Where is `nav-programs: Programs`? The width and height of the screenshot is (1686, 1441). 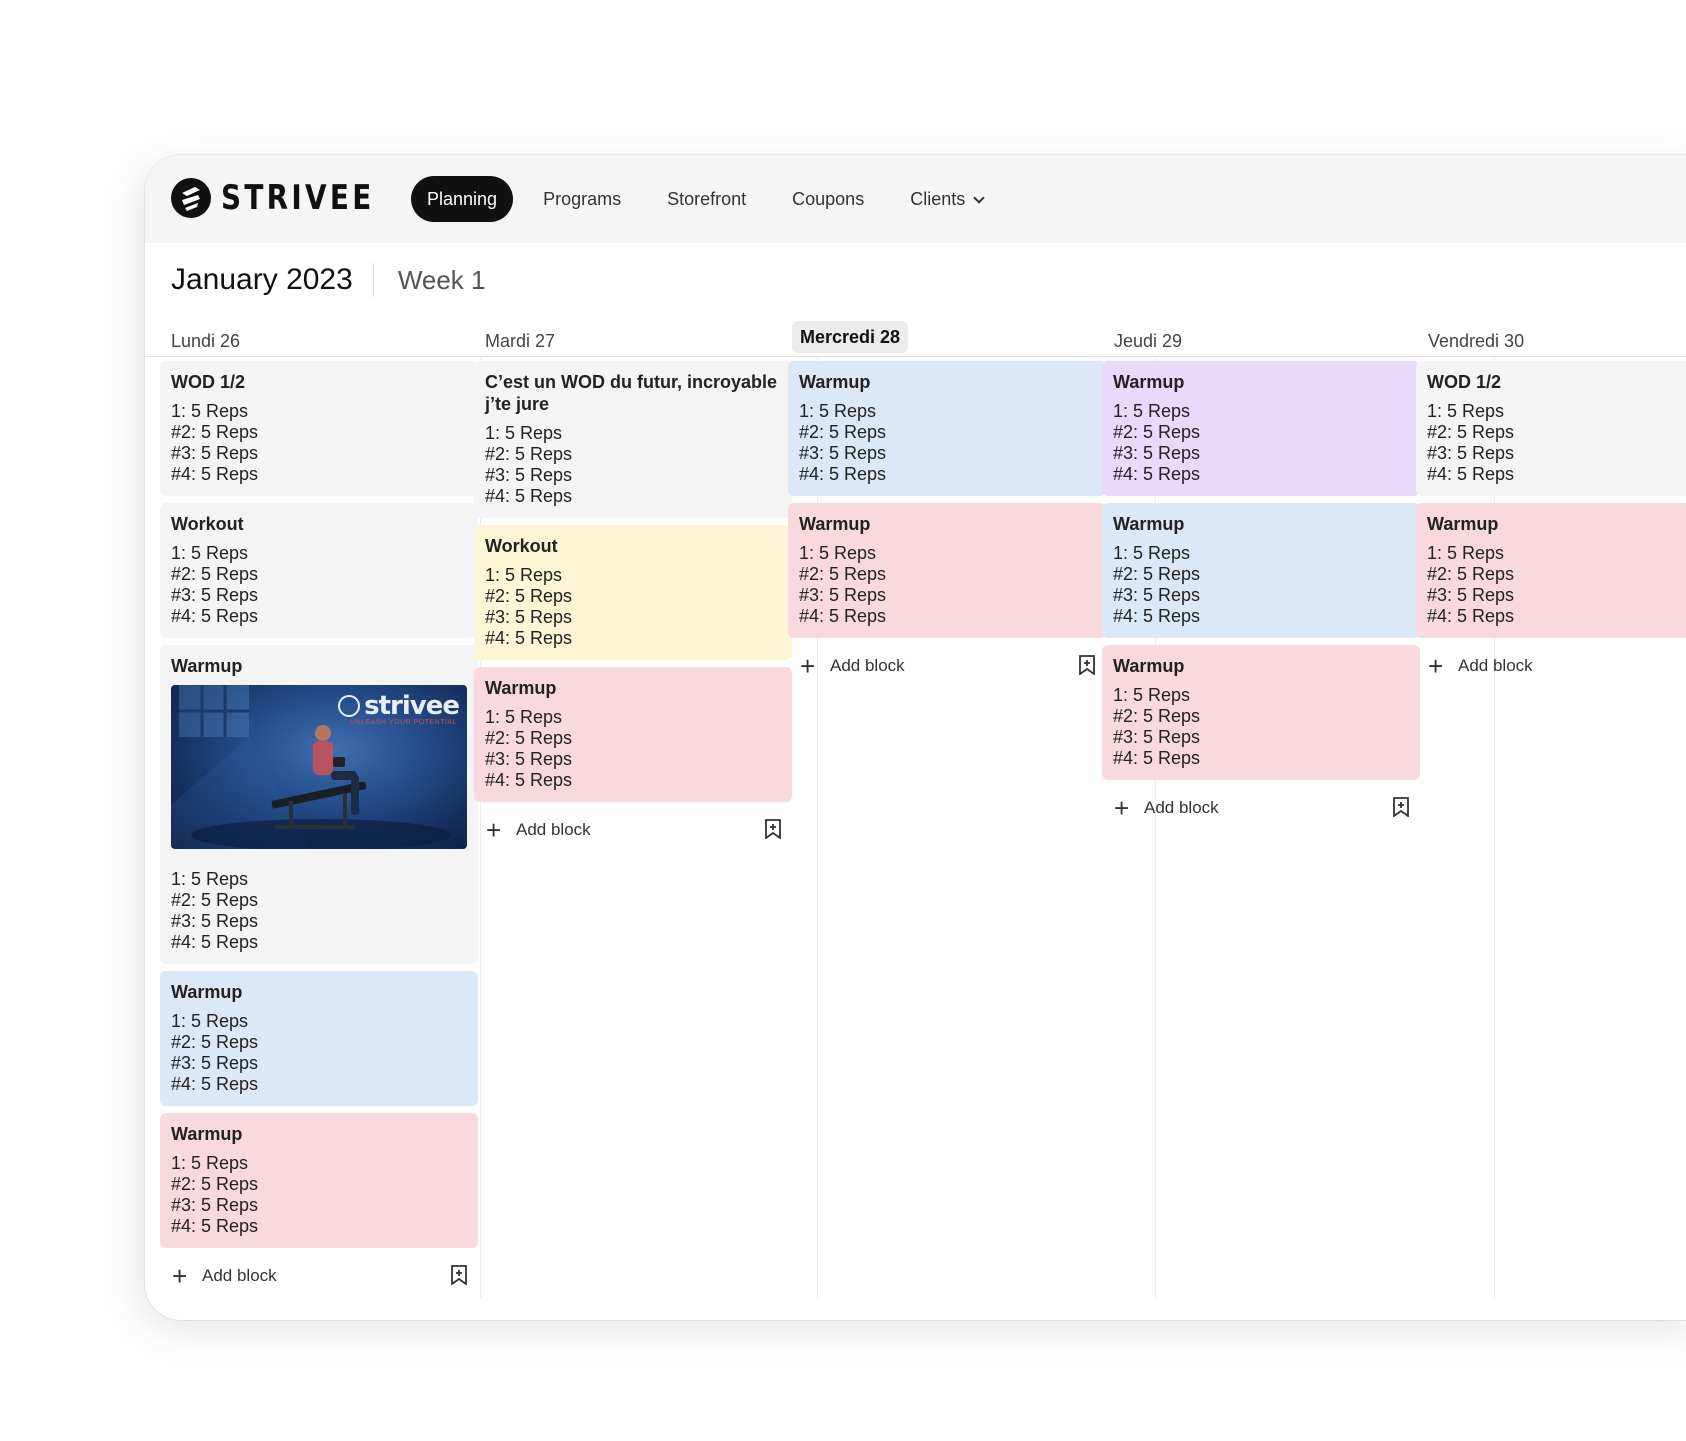
nav-programs: Programs is located at coordinates (582, 199).